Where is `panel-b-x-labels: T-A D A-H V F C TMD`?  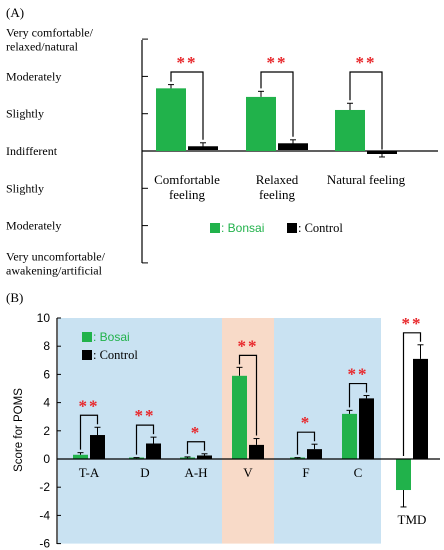 panel-b-x-labels: T-A D A-H V F C TMD is located at coordinates (253, 496).